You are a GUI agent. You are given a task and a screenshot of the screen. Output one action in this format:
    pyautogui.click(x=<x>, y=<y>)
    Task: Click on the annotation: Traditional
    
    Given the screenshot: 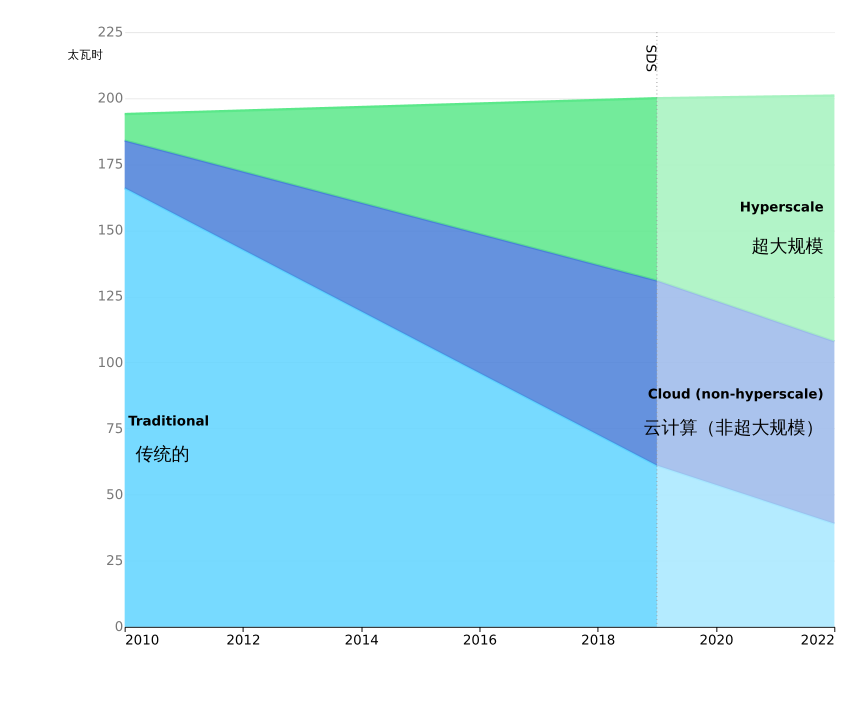 What is the action you would take?
    pyautogui.click(x=169, y=422)
    